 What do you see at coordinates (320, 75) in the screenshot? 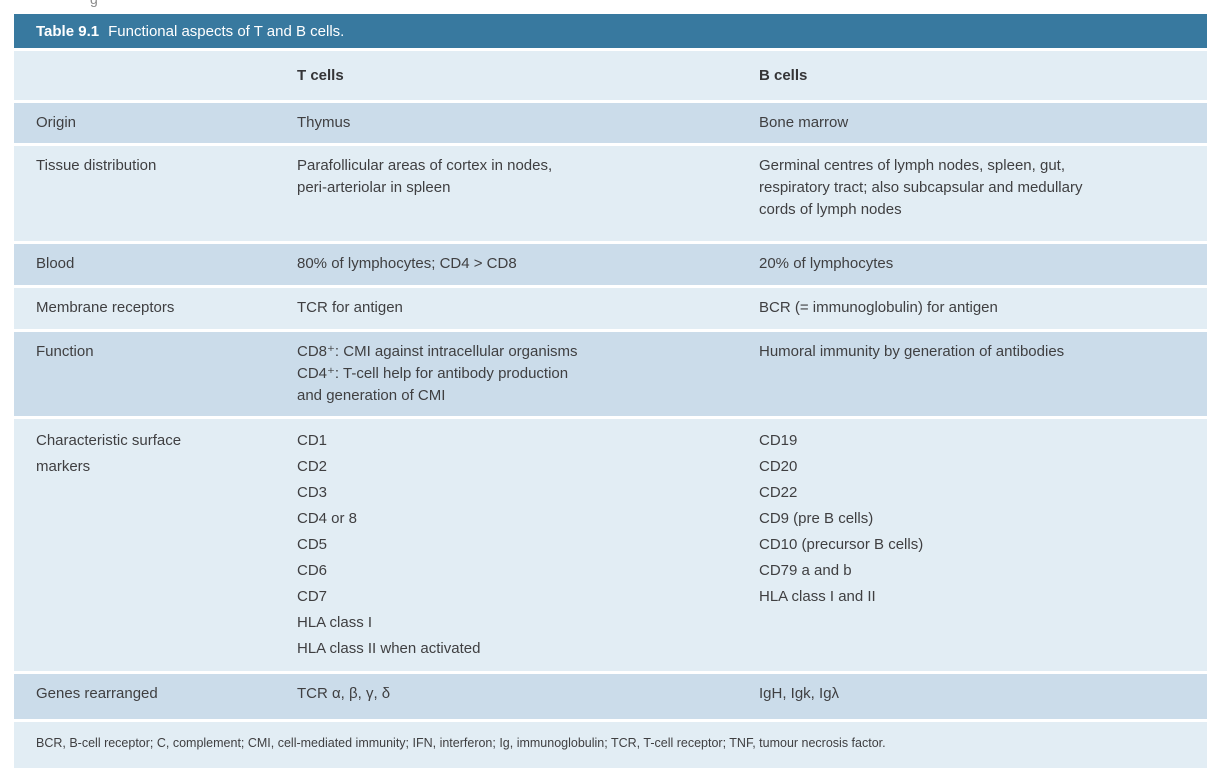
I see `column-header-t-cells: T cells` at bounding box center [320, 75].